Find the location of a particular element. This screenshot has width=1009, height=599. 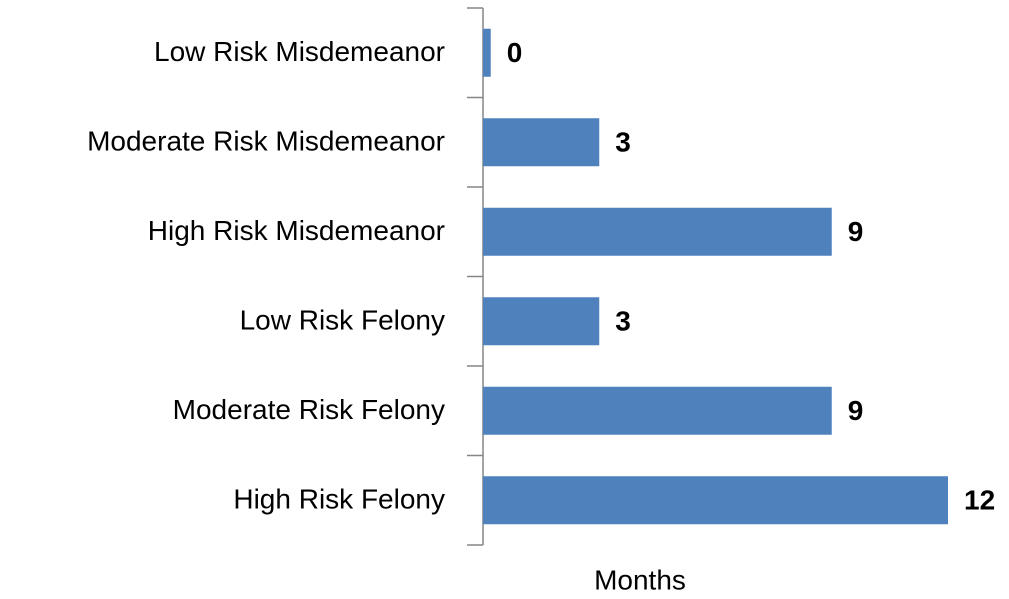

y-tick-label: High Risk Felony is located at coordinates (339, 499).